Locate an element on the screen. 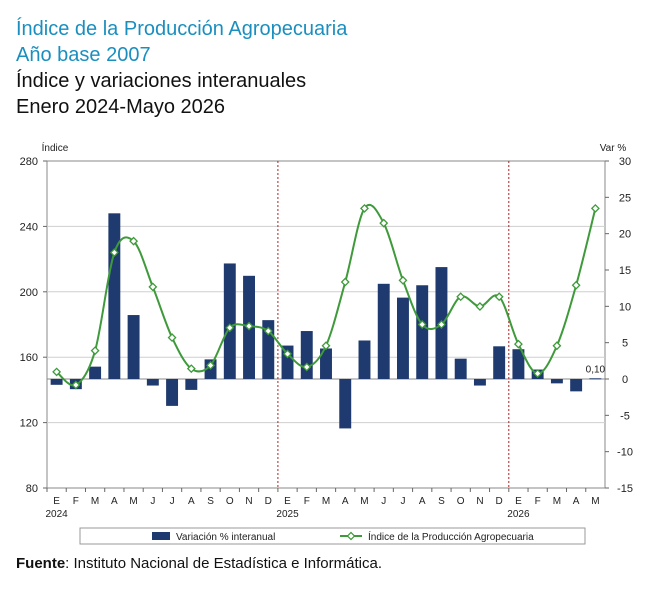  x-axis-tick-label: J is located at coordinates (402, 501).